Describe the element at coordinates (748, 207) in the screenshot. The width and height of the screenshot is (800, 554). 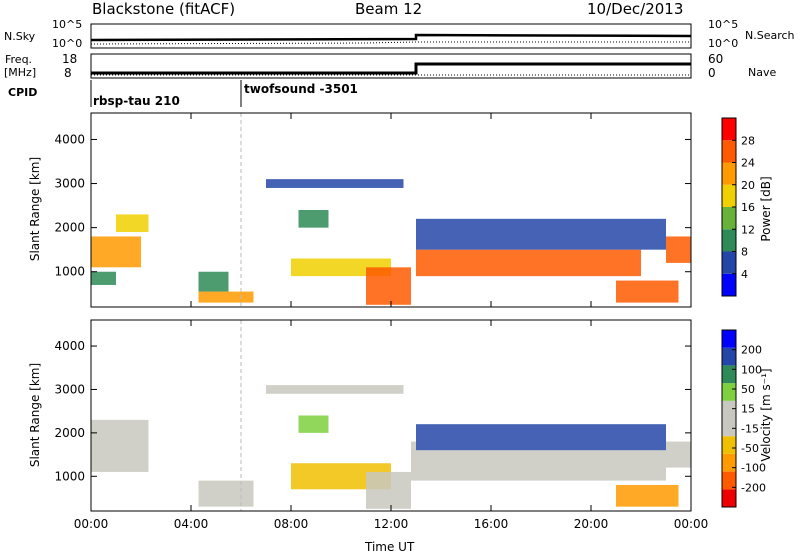
I see `power-colorbar-label-3: 16` at that location.